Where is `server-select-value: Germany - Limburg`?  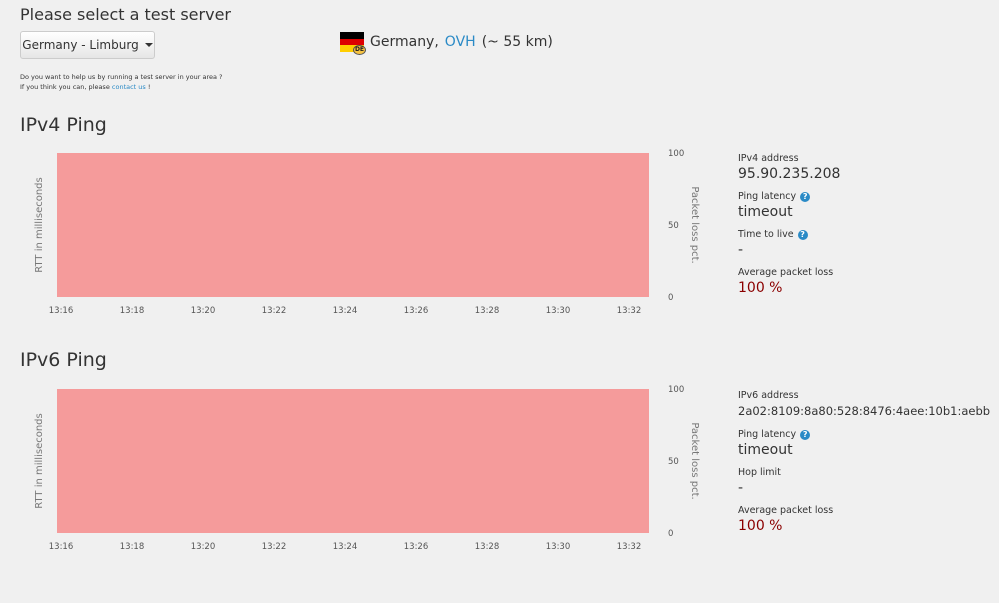 server-select-value: Germany - Limburg is located at coordinates (80, 45).